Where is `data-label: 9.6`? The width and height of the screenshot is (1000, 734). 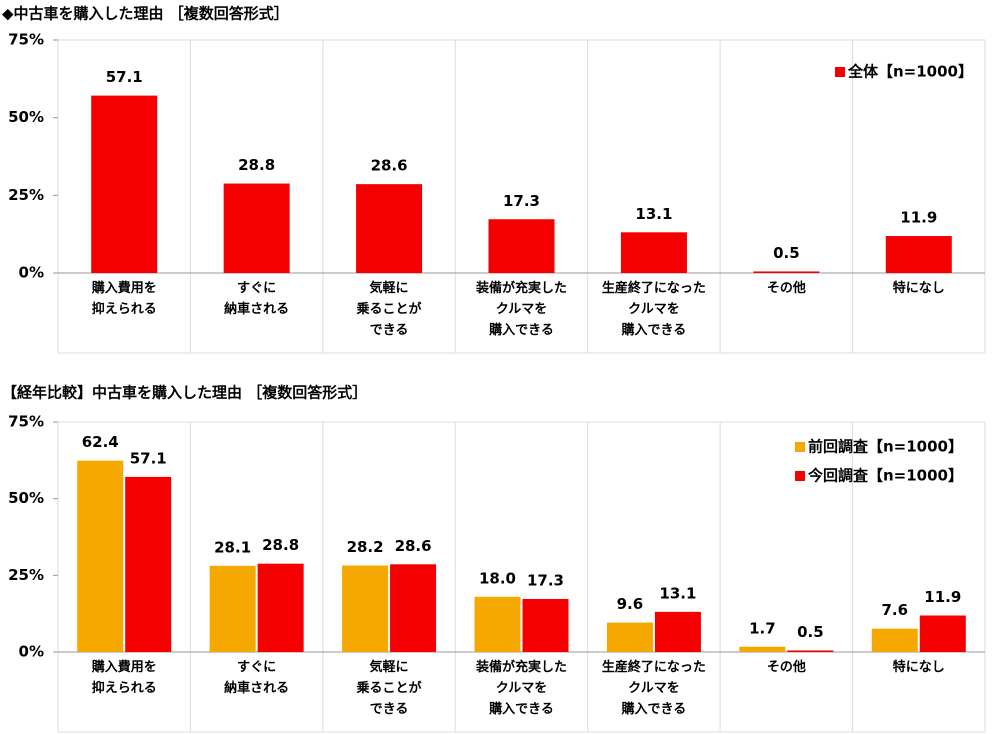 data-label: 9.6 is located at coordinates (630, 604).